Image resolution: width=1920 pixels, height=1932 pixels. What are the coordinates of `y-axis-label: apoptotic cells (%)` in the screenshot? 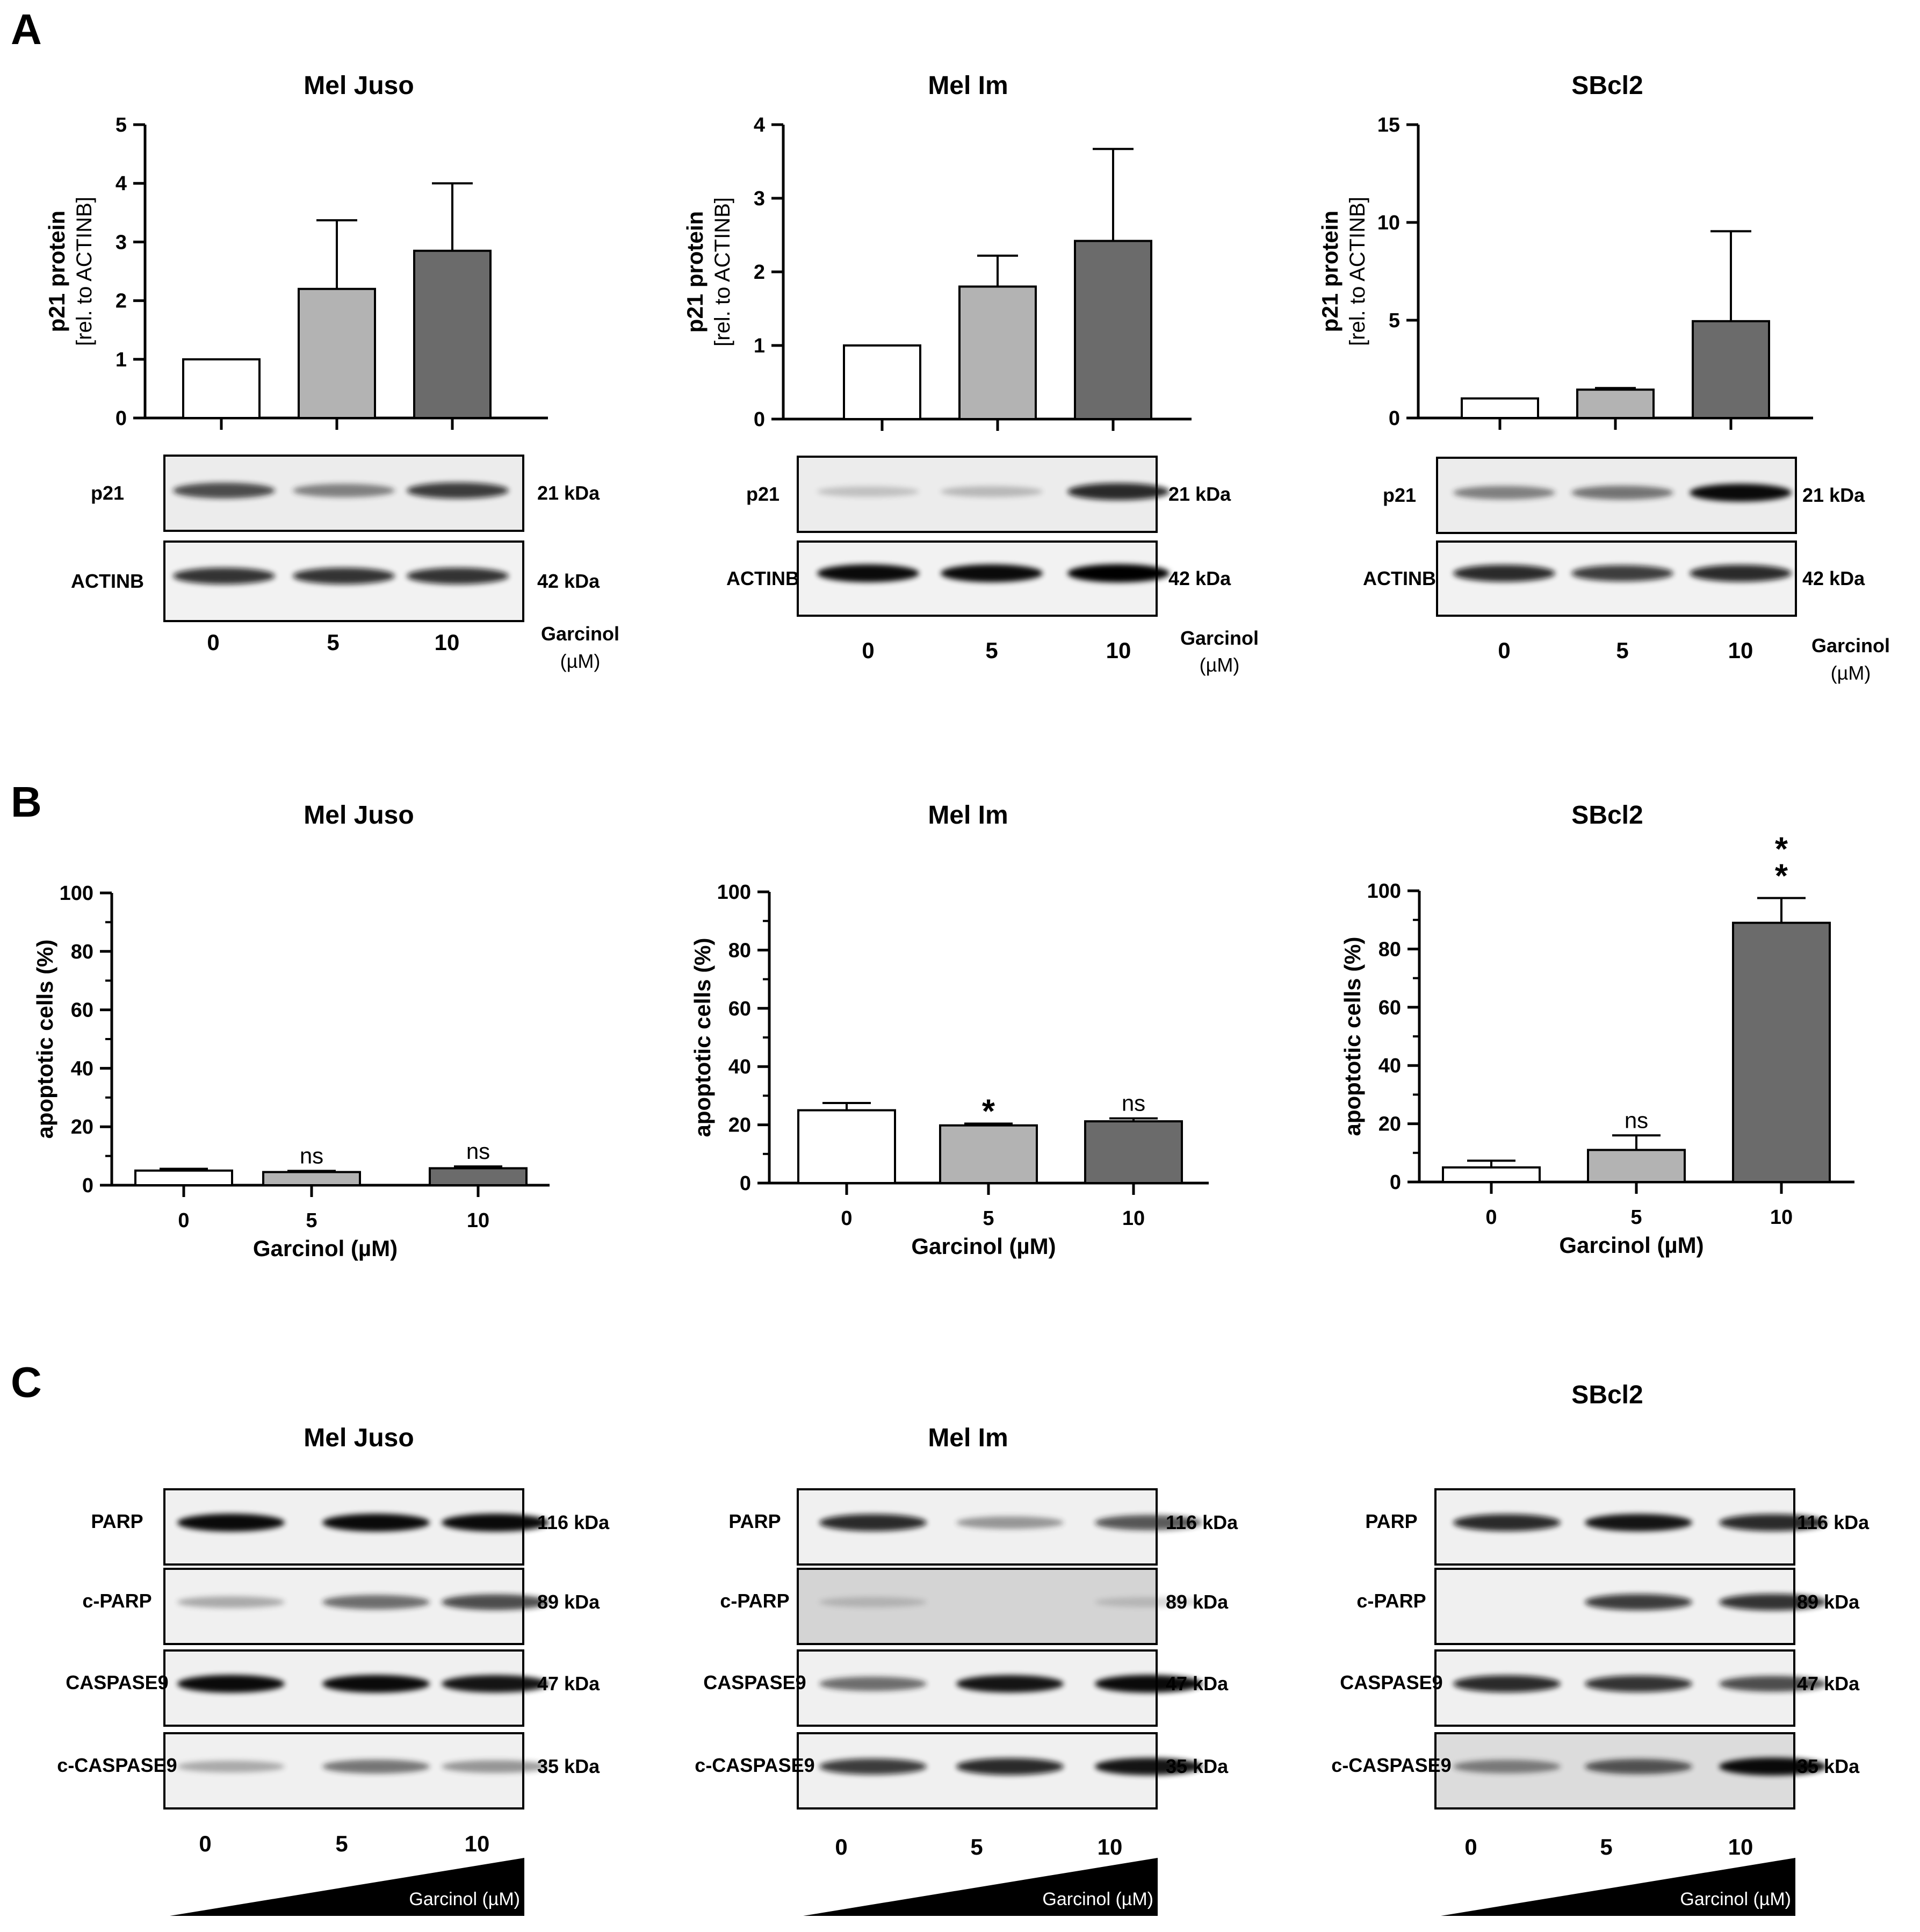 It's located at (44, 1038).